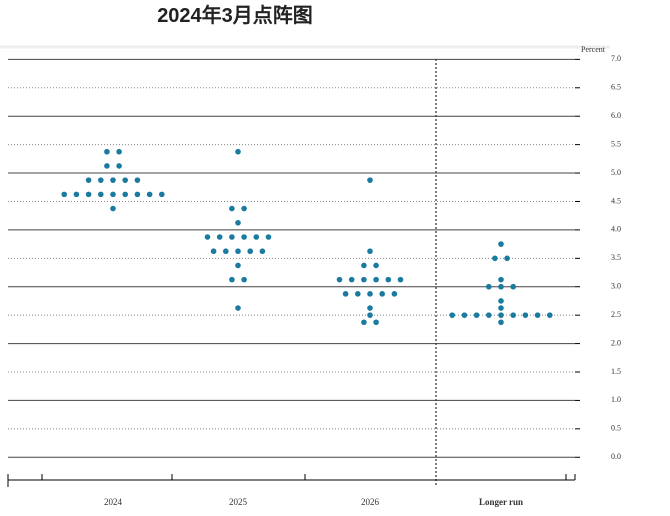 The image size is (670, 516). What do you see at coordinates (616, 200) in the screenshot?
I see `y-tick-label: 4.5` at bounding box center [616, 200].